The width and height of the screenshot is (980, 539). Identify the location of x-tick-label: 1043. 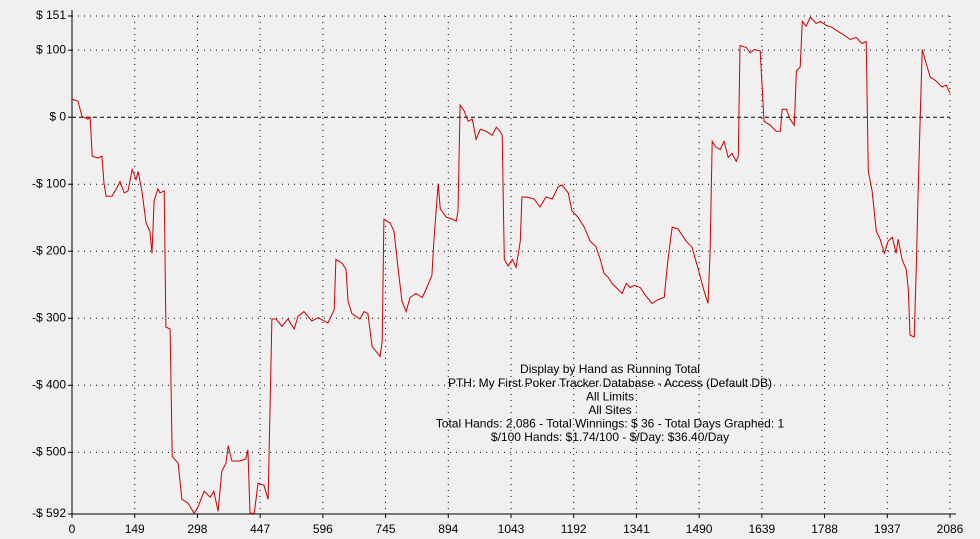
(511, 529).